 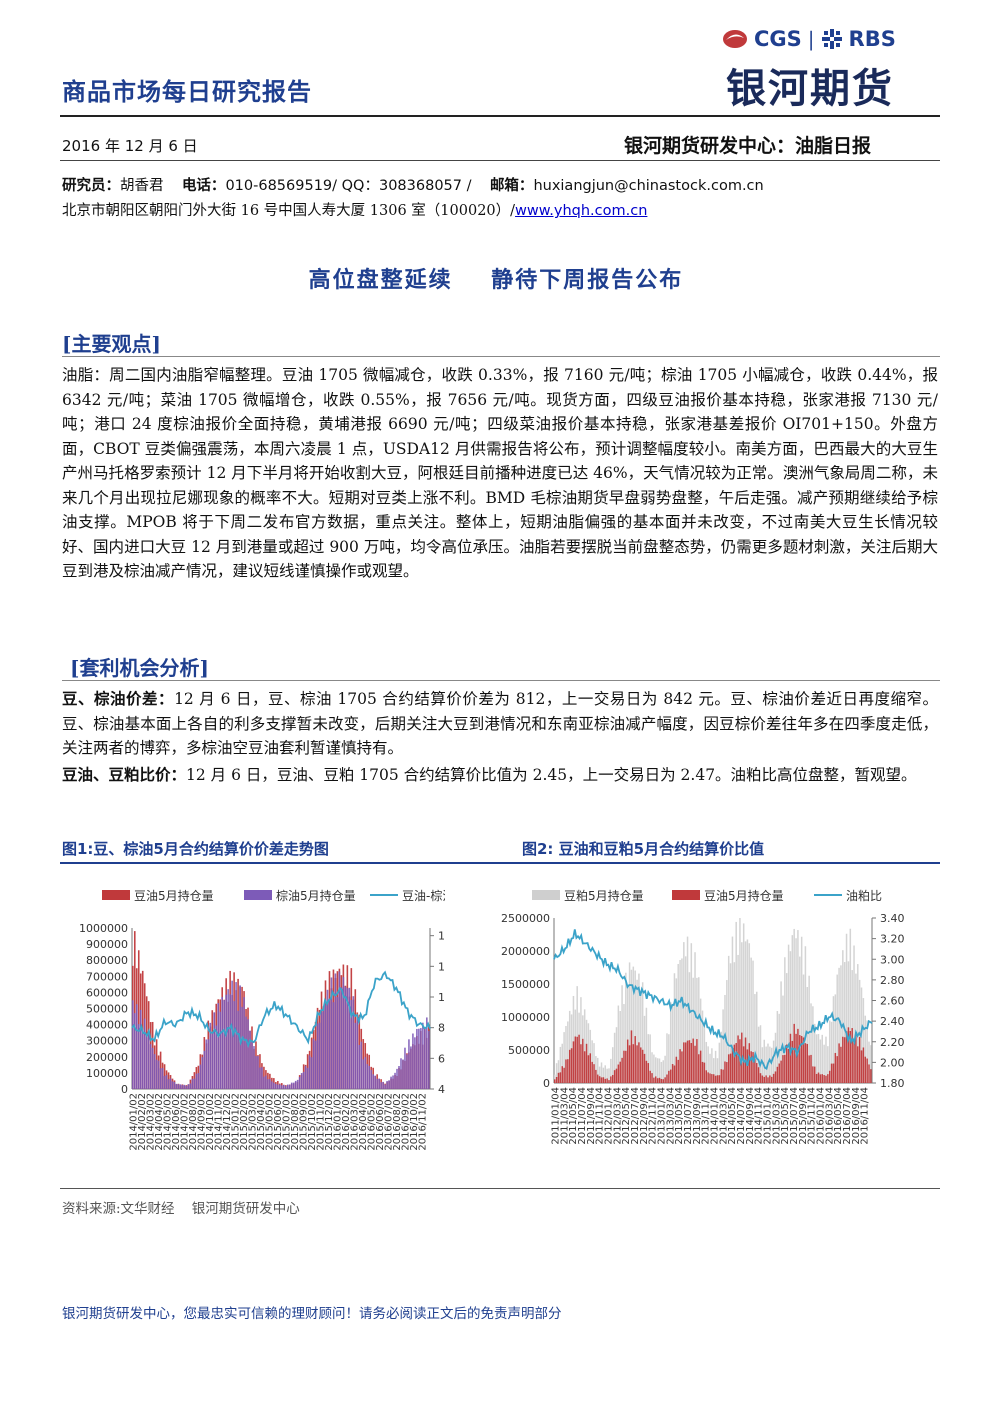 I want to click on x-tick-label: 2015/06/02, so click(x=278, y=1122).